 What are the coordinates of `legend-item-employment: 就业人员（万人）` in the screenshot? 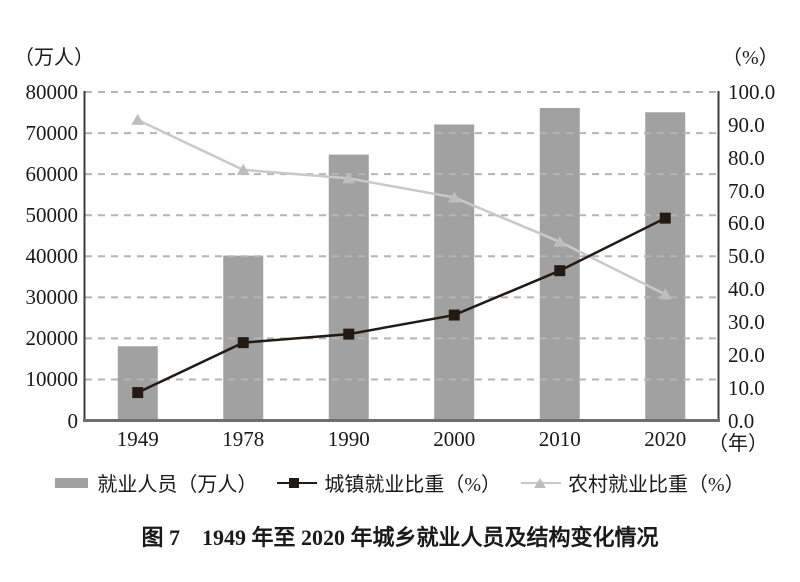 It's located at (156, 482).